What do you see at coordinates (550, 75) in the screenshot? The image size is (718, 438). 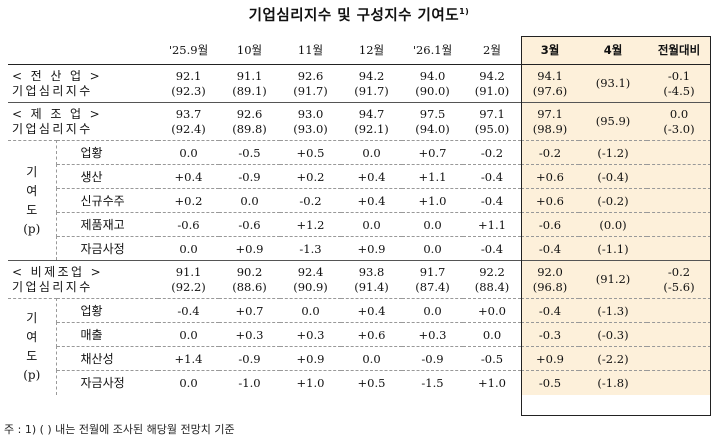 I see `index-value: 94.1` at bounding box center [550, 75].